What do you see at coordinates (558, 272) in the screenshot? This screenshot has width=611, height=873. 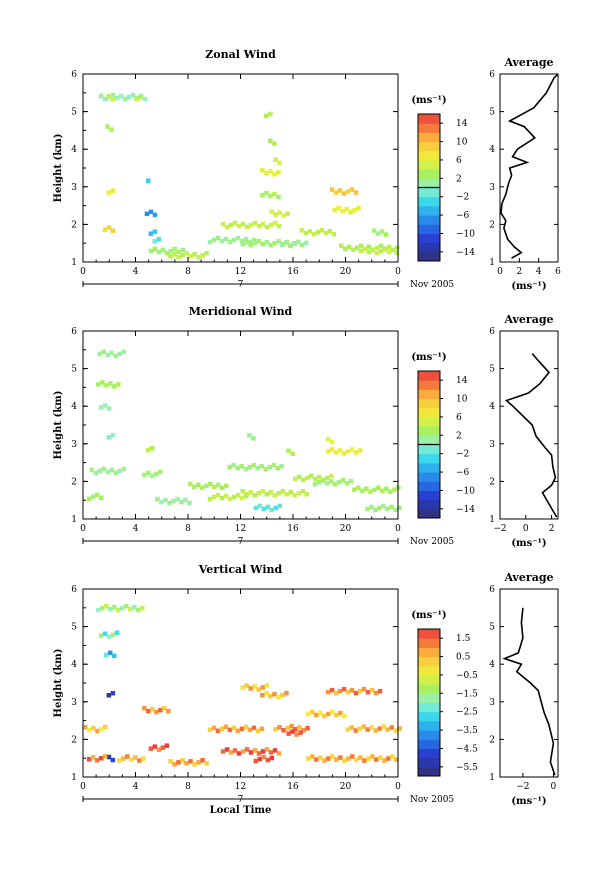 I see `profile-x-tick-label: 6` at bounding box center [558, 272].